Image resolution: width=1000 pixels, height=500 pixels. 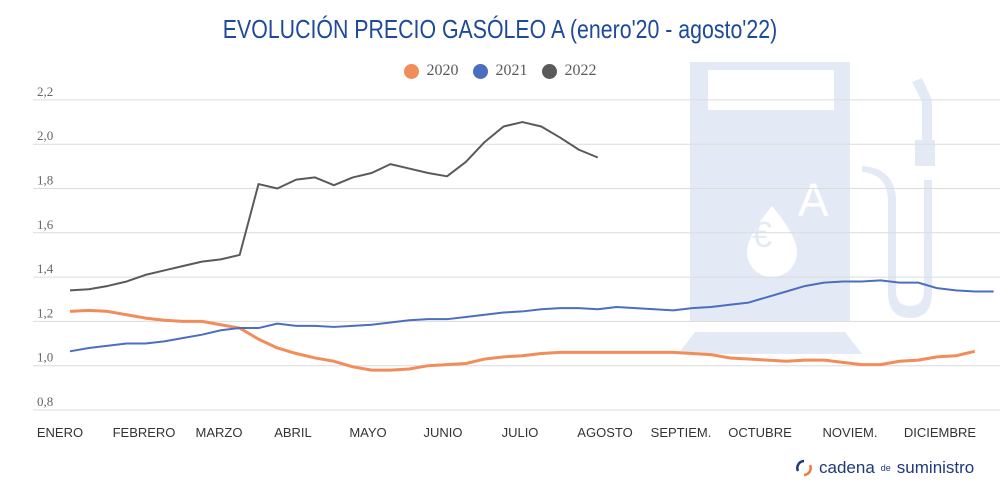 What do you see at coordinates (847, 467) in the screenshot?
I see `logo-text-cadena: cadena` at bounding box center [847, 467].